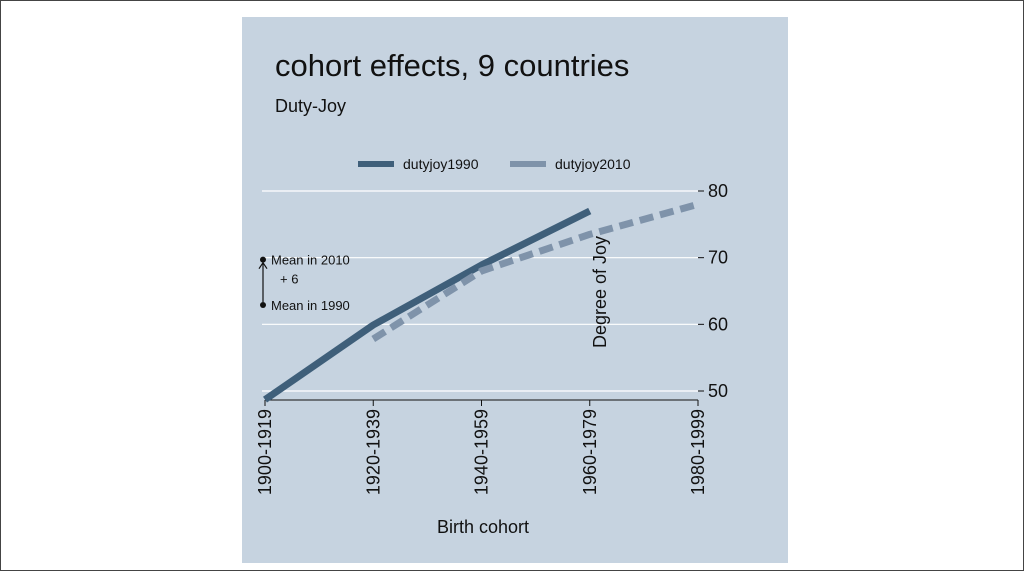 Image resolution: width=1024 pixels, height=571 pixels. Describe the element at coordinates (494, 164) in the screenshot. I see `legend: dutyjoy1990 dutyjoy2010` at that location.